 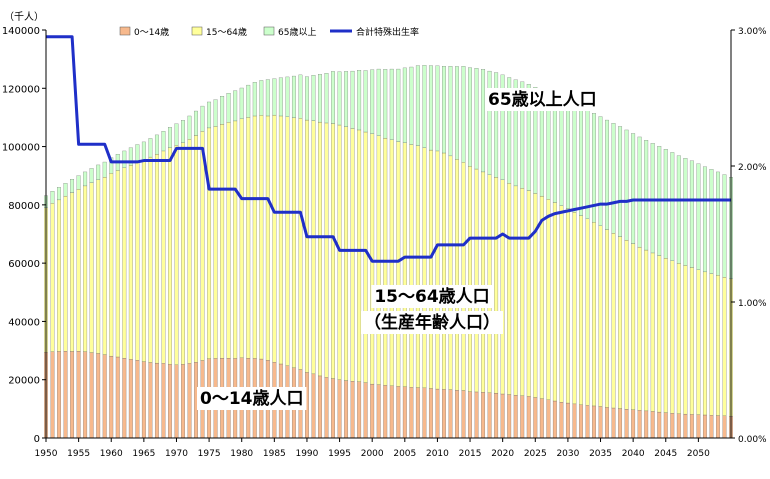 I want to click on left-axis-unit: （千人）, so click(x=24, y=17).